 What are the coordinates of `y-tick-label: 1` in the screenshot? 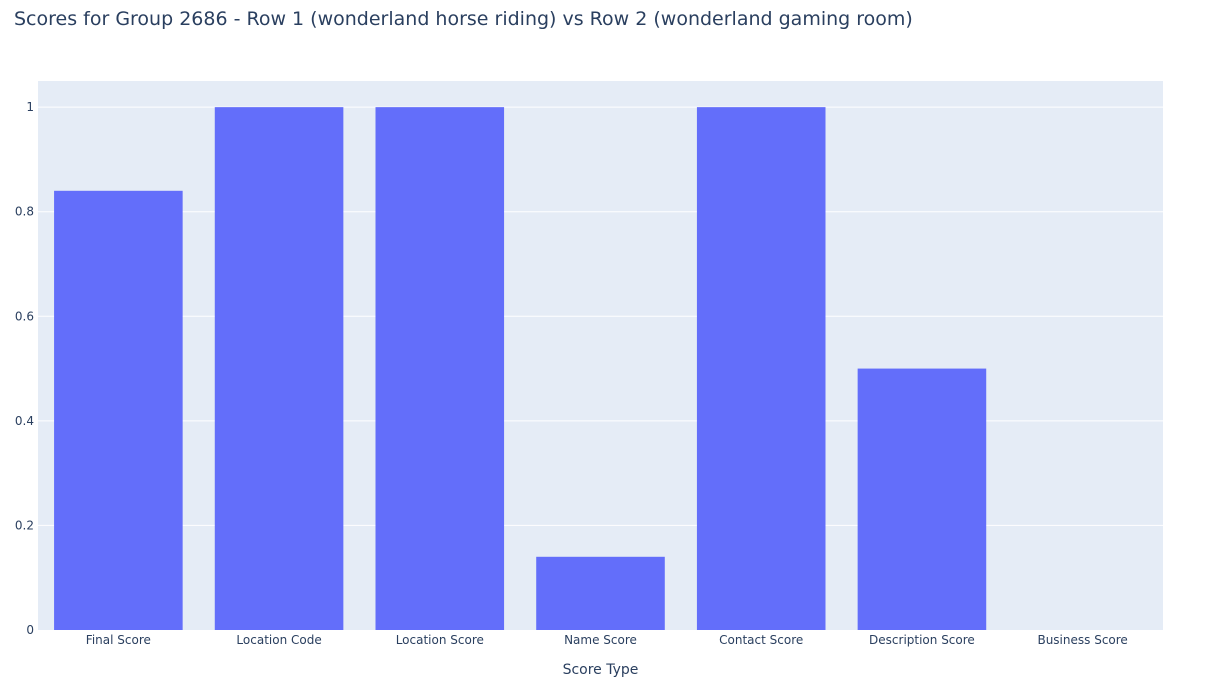 It's located at (30, 107).